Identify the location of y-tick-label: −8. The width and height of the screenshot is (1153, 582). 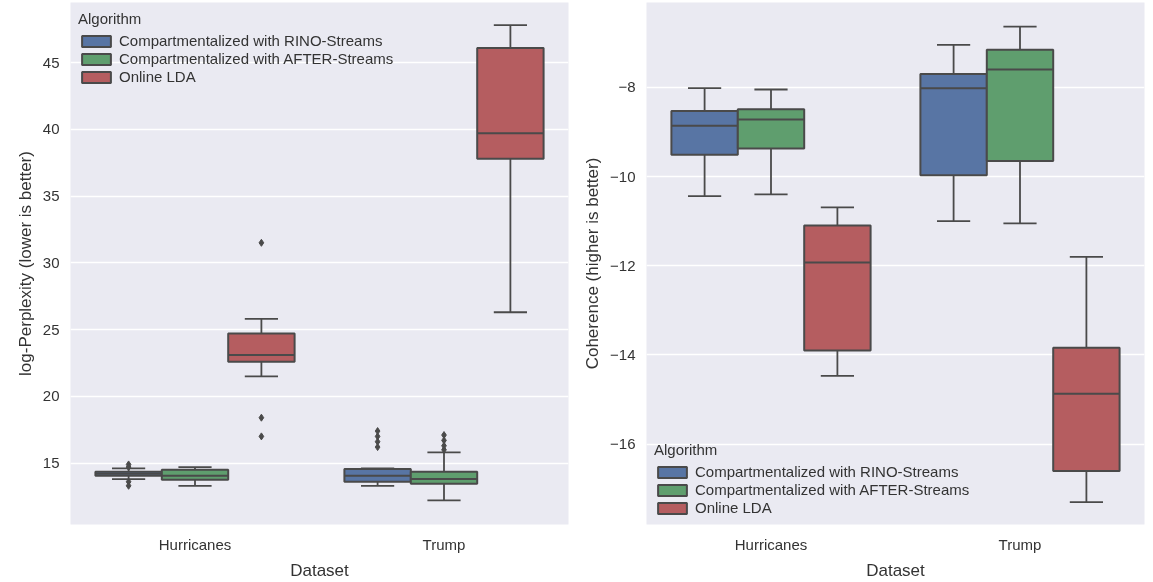
(627, 87).